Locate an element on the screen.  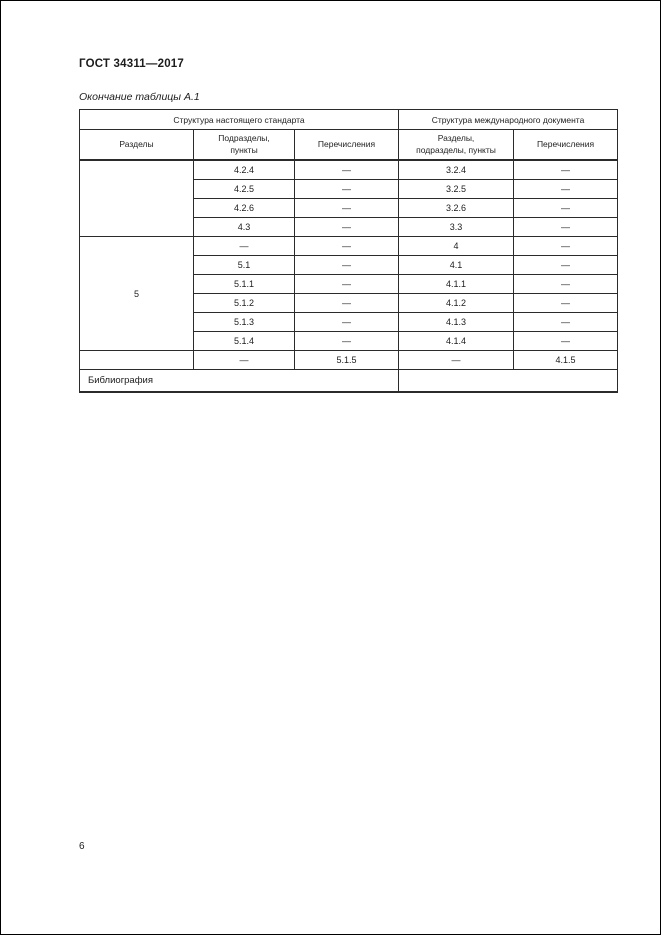
table-row: 5.1.1 — 4.1.1 — is located at coordinates (349, 284).